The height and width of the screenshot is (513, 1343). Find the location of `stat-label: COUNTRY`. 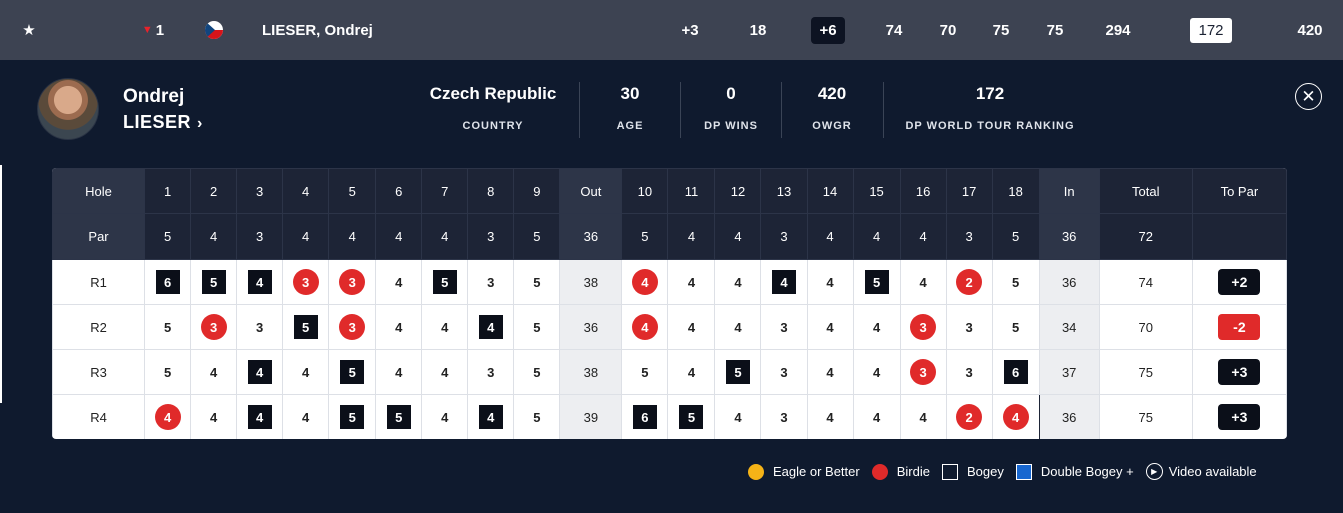

stat-label: COUNTRY is located at coordinates (493, 126).